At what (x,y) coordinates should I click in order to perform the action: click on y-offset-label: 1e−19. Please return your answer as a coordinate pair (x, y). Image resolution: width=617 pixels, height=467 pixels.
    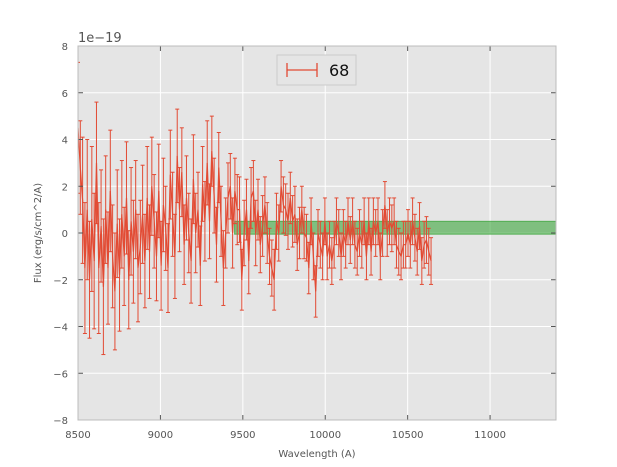
    Looking at the image, I should click on (100, 38).